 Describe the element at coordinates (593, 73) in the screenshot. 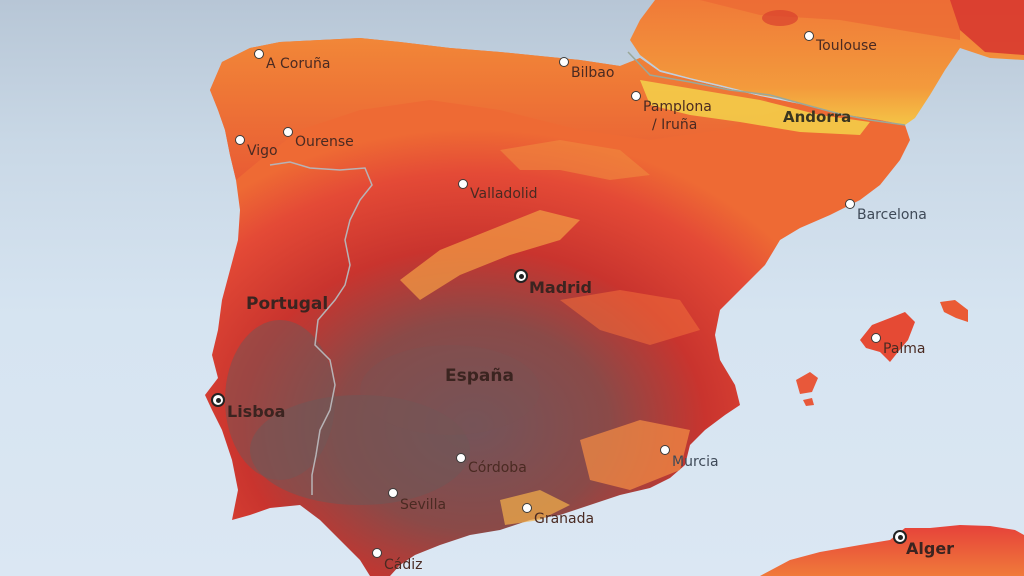

I see `city-label-bilbao: Bilbao` at that location.